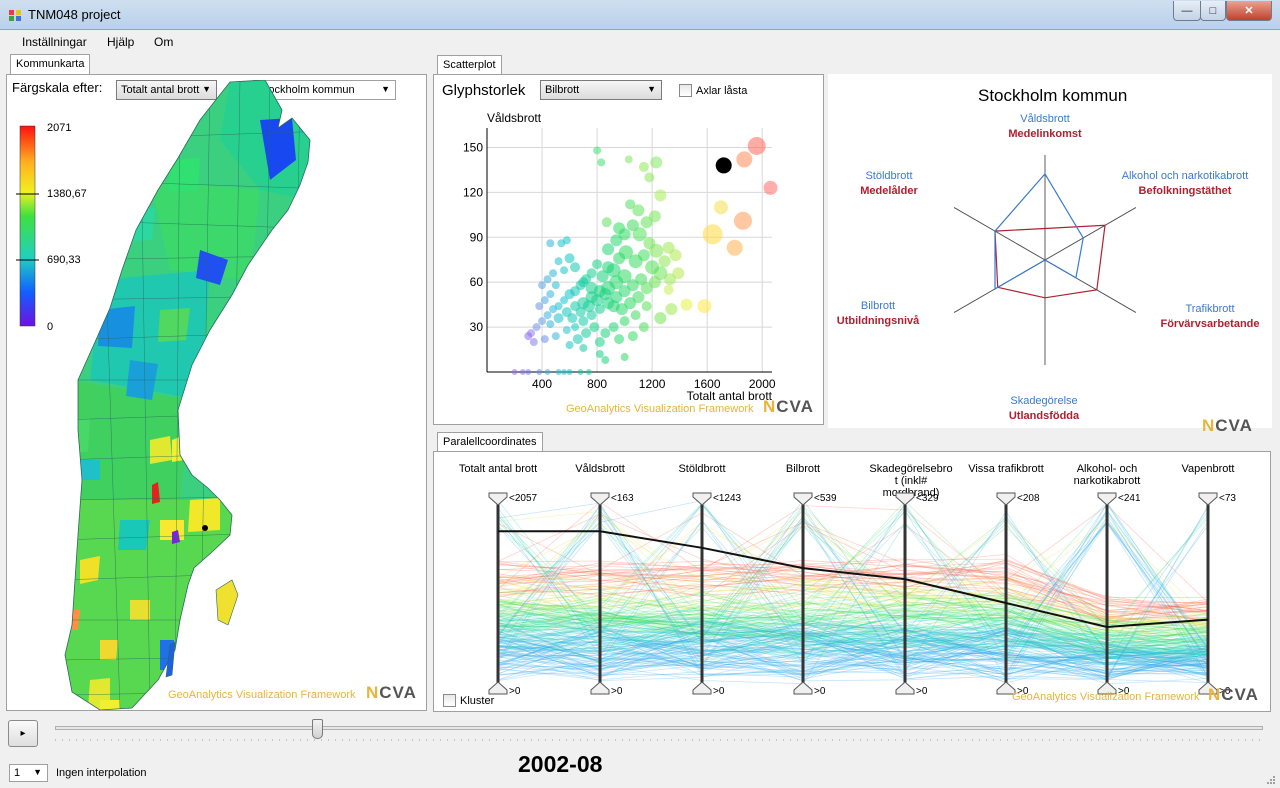 The image size is (1280, 788). I want to click on menu-hjalp: Hjälp, so click(121, 42).